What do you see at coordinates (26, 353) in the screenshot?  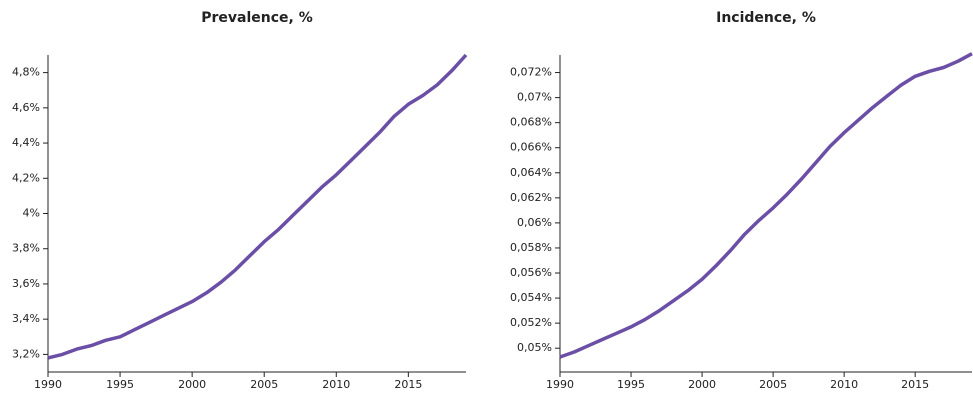 I see `y-tick-label: 3,2%` at bounding box center [26, 353].